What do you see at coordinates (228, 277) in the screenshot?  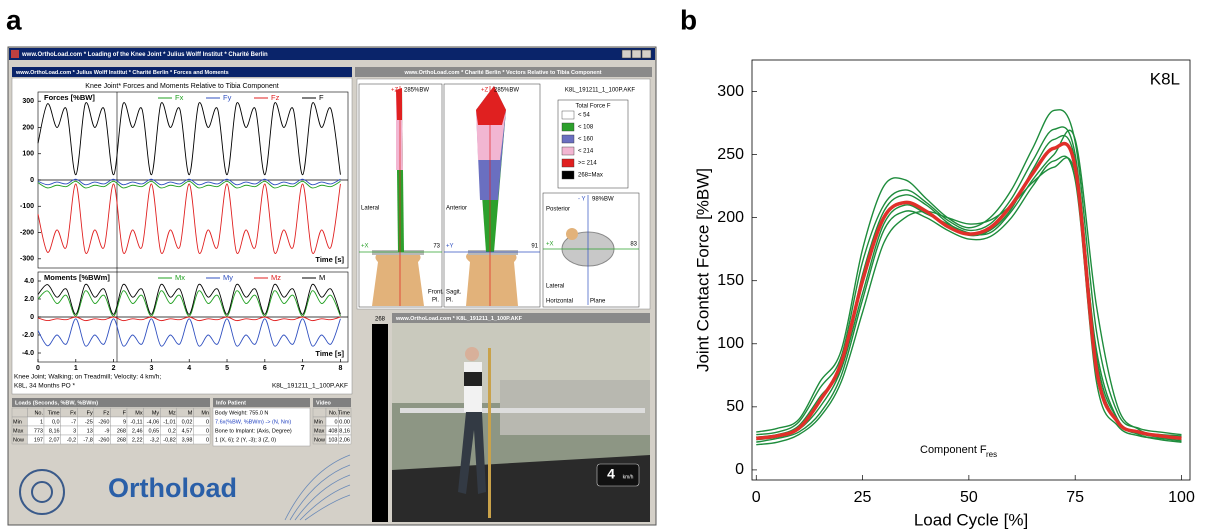 I see `legend-label: My` at bounding box center [228, 277].